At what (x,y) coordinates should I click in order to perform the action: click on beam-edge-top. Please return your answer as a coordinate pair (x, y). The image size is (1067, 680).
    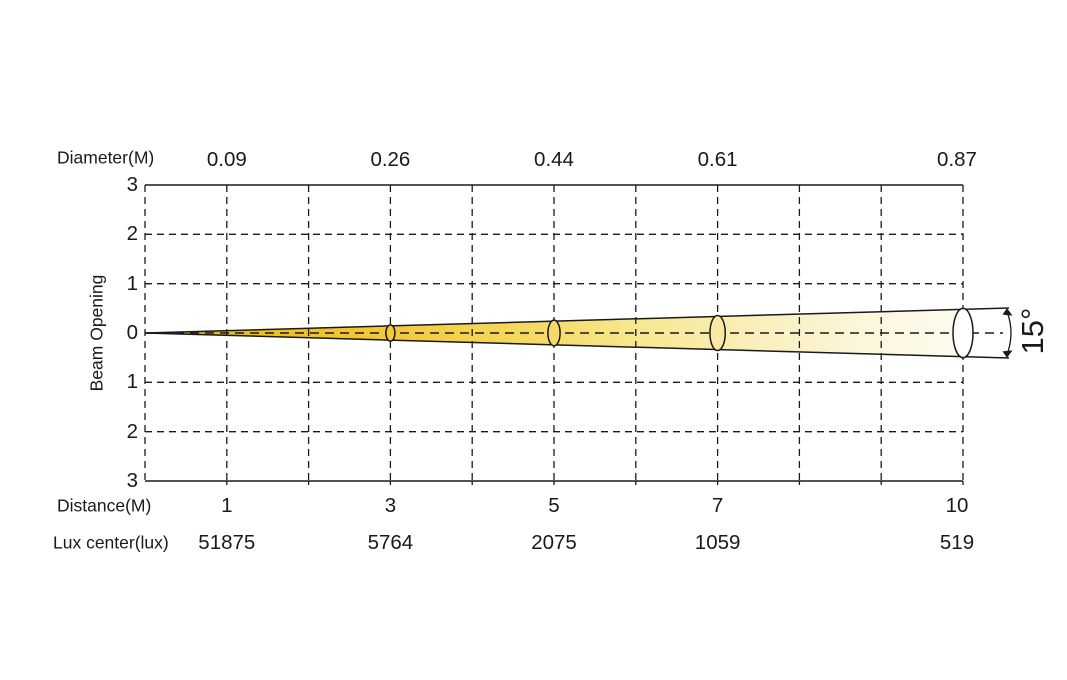
    Looking at the image, I should click on (577, 320).